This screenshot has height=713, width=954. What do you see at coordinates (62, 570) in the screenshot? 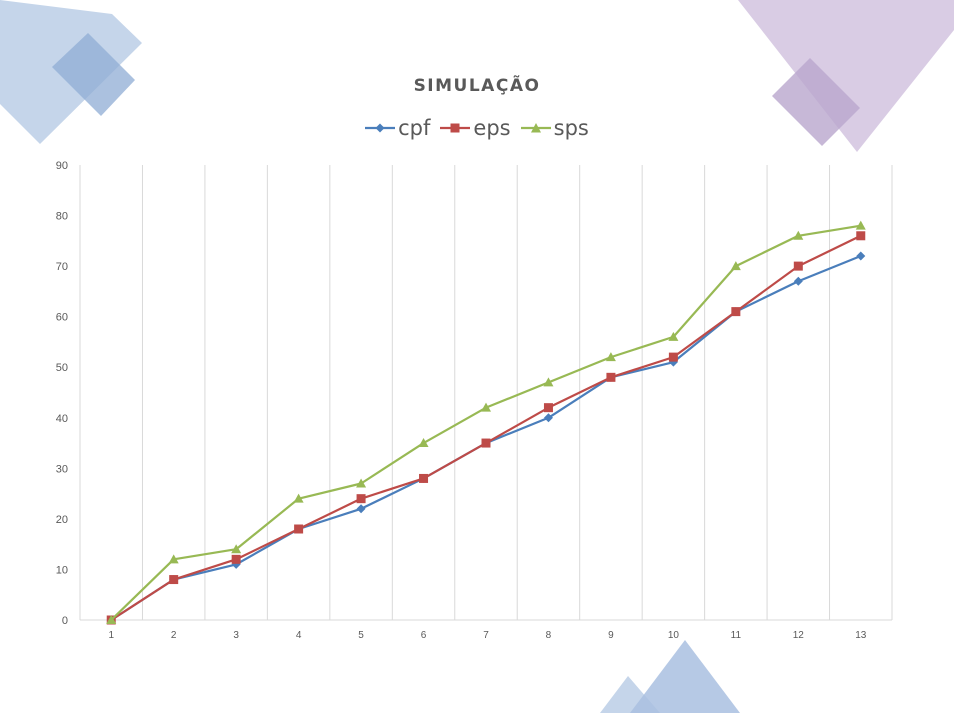
I see `y-tick-label: 10` at bounding box center [62, 570].